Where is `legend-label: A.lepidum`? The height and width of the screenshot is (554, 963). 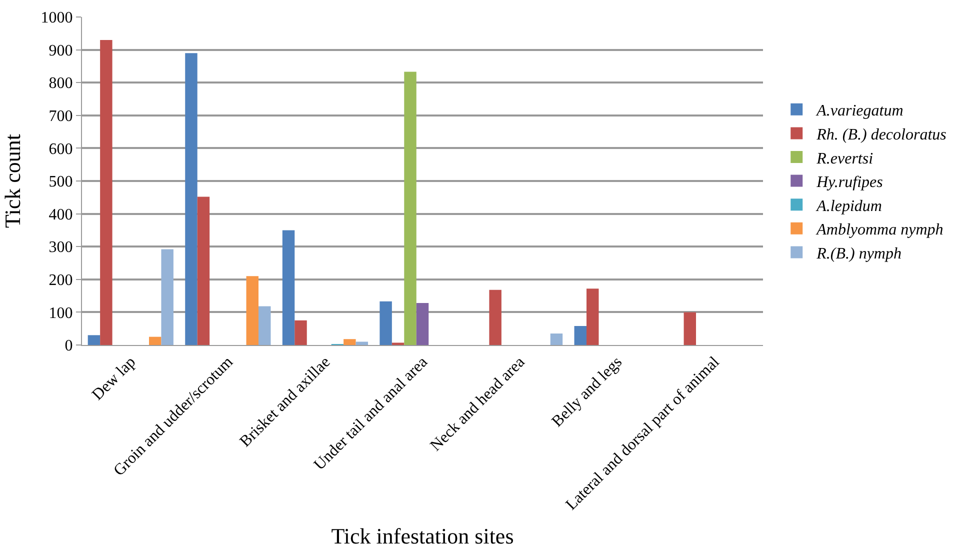
legend-label: A.lepidum is located at coordinates (849, 206).